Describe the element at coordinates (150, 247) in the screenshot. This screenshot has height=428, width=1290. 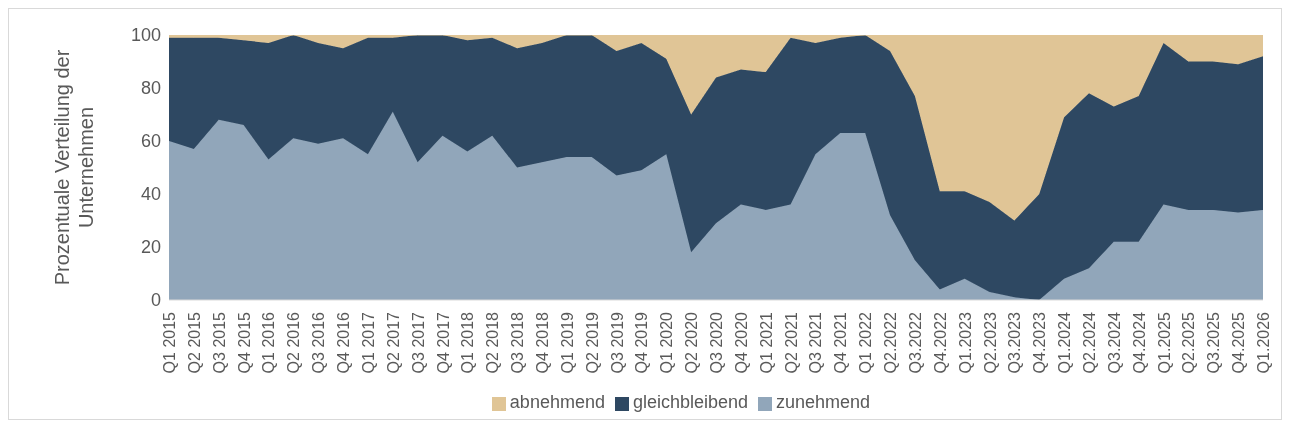
I see `y-tick-label: 20` at that location.